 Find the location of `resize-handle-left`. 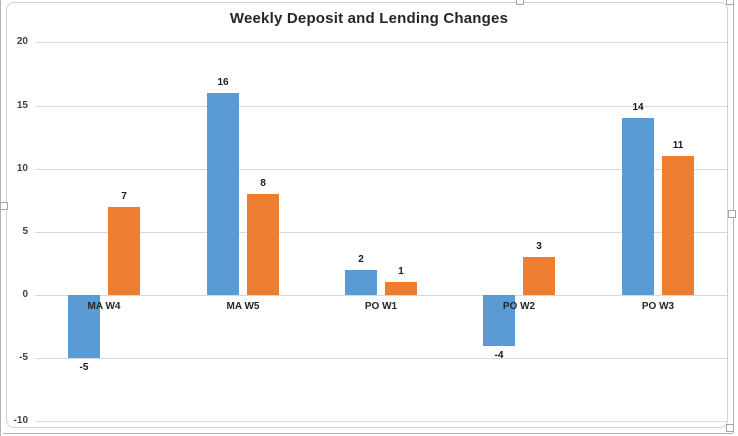

resize-handle-left is located at coordinates (4, 206).